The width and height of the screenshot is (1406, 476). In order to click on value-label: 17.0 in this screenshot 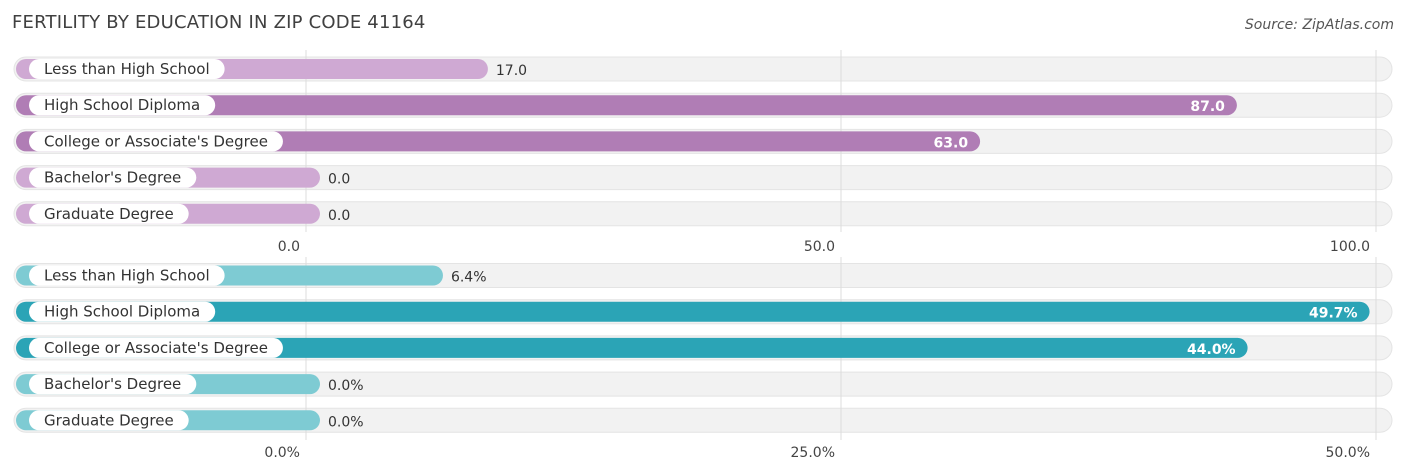, I will do `click(511, 71)`.